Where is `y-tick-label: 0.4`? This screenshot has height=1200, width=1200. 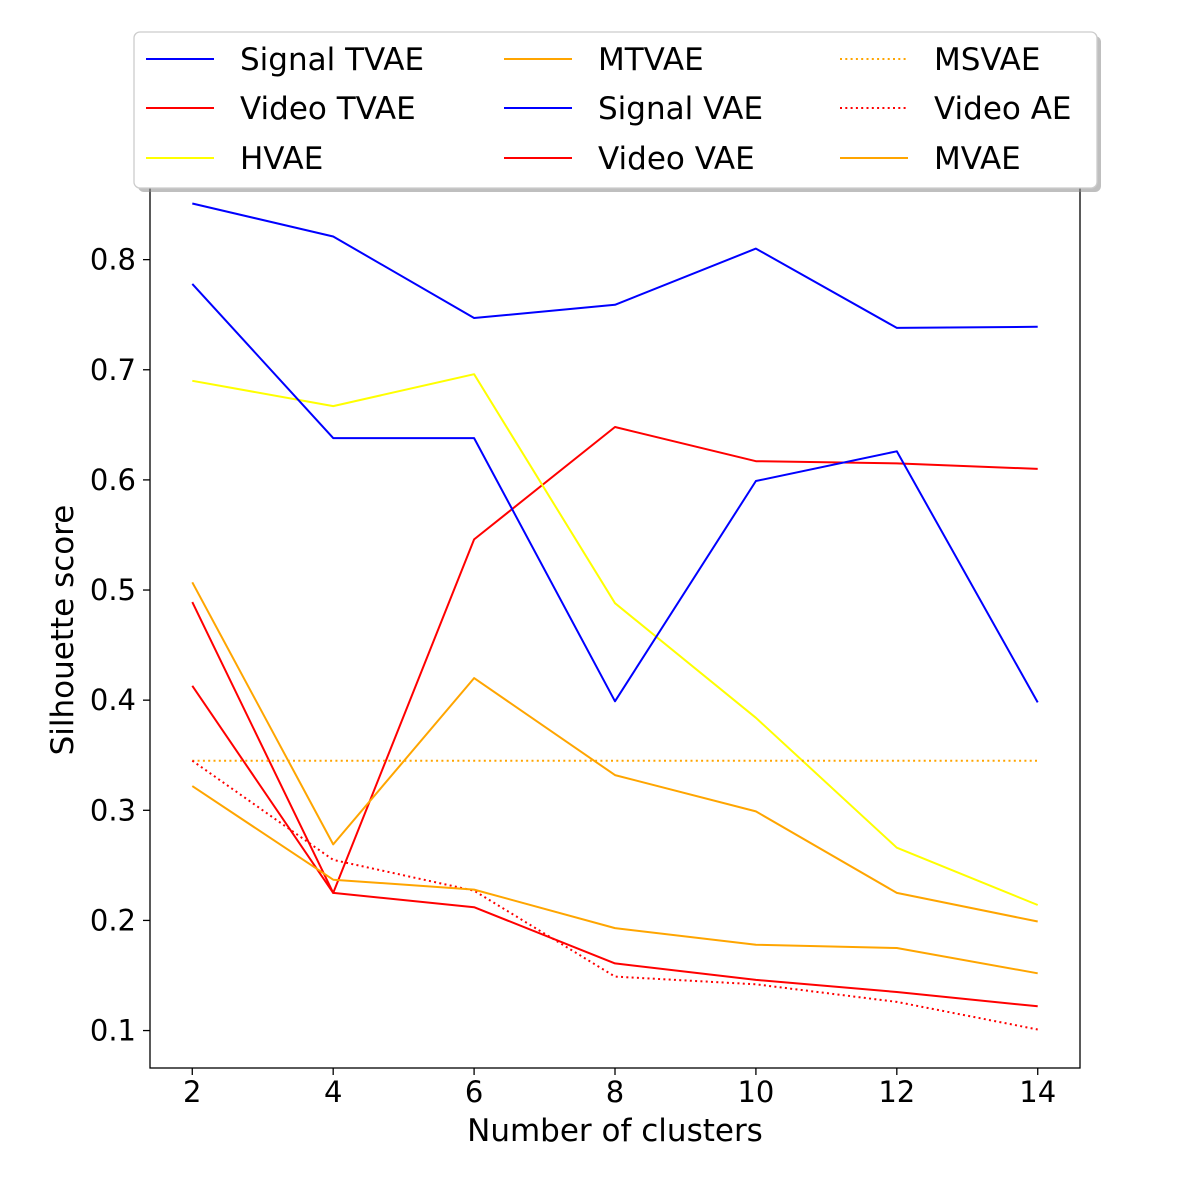
y-tick-label: 0.4 is located at coordinates (113, 700).